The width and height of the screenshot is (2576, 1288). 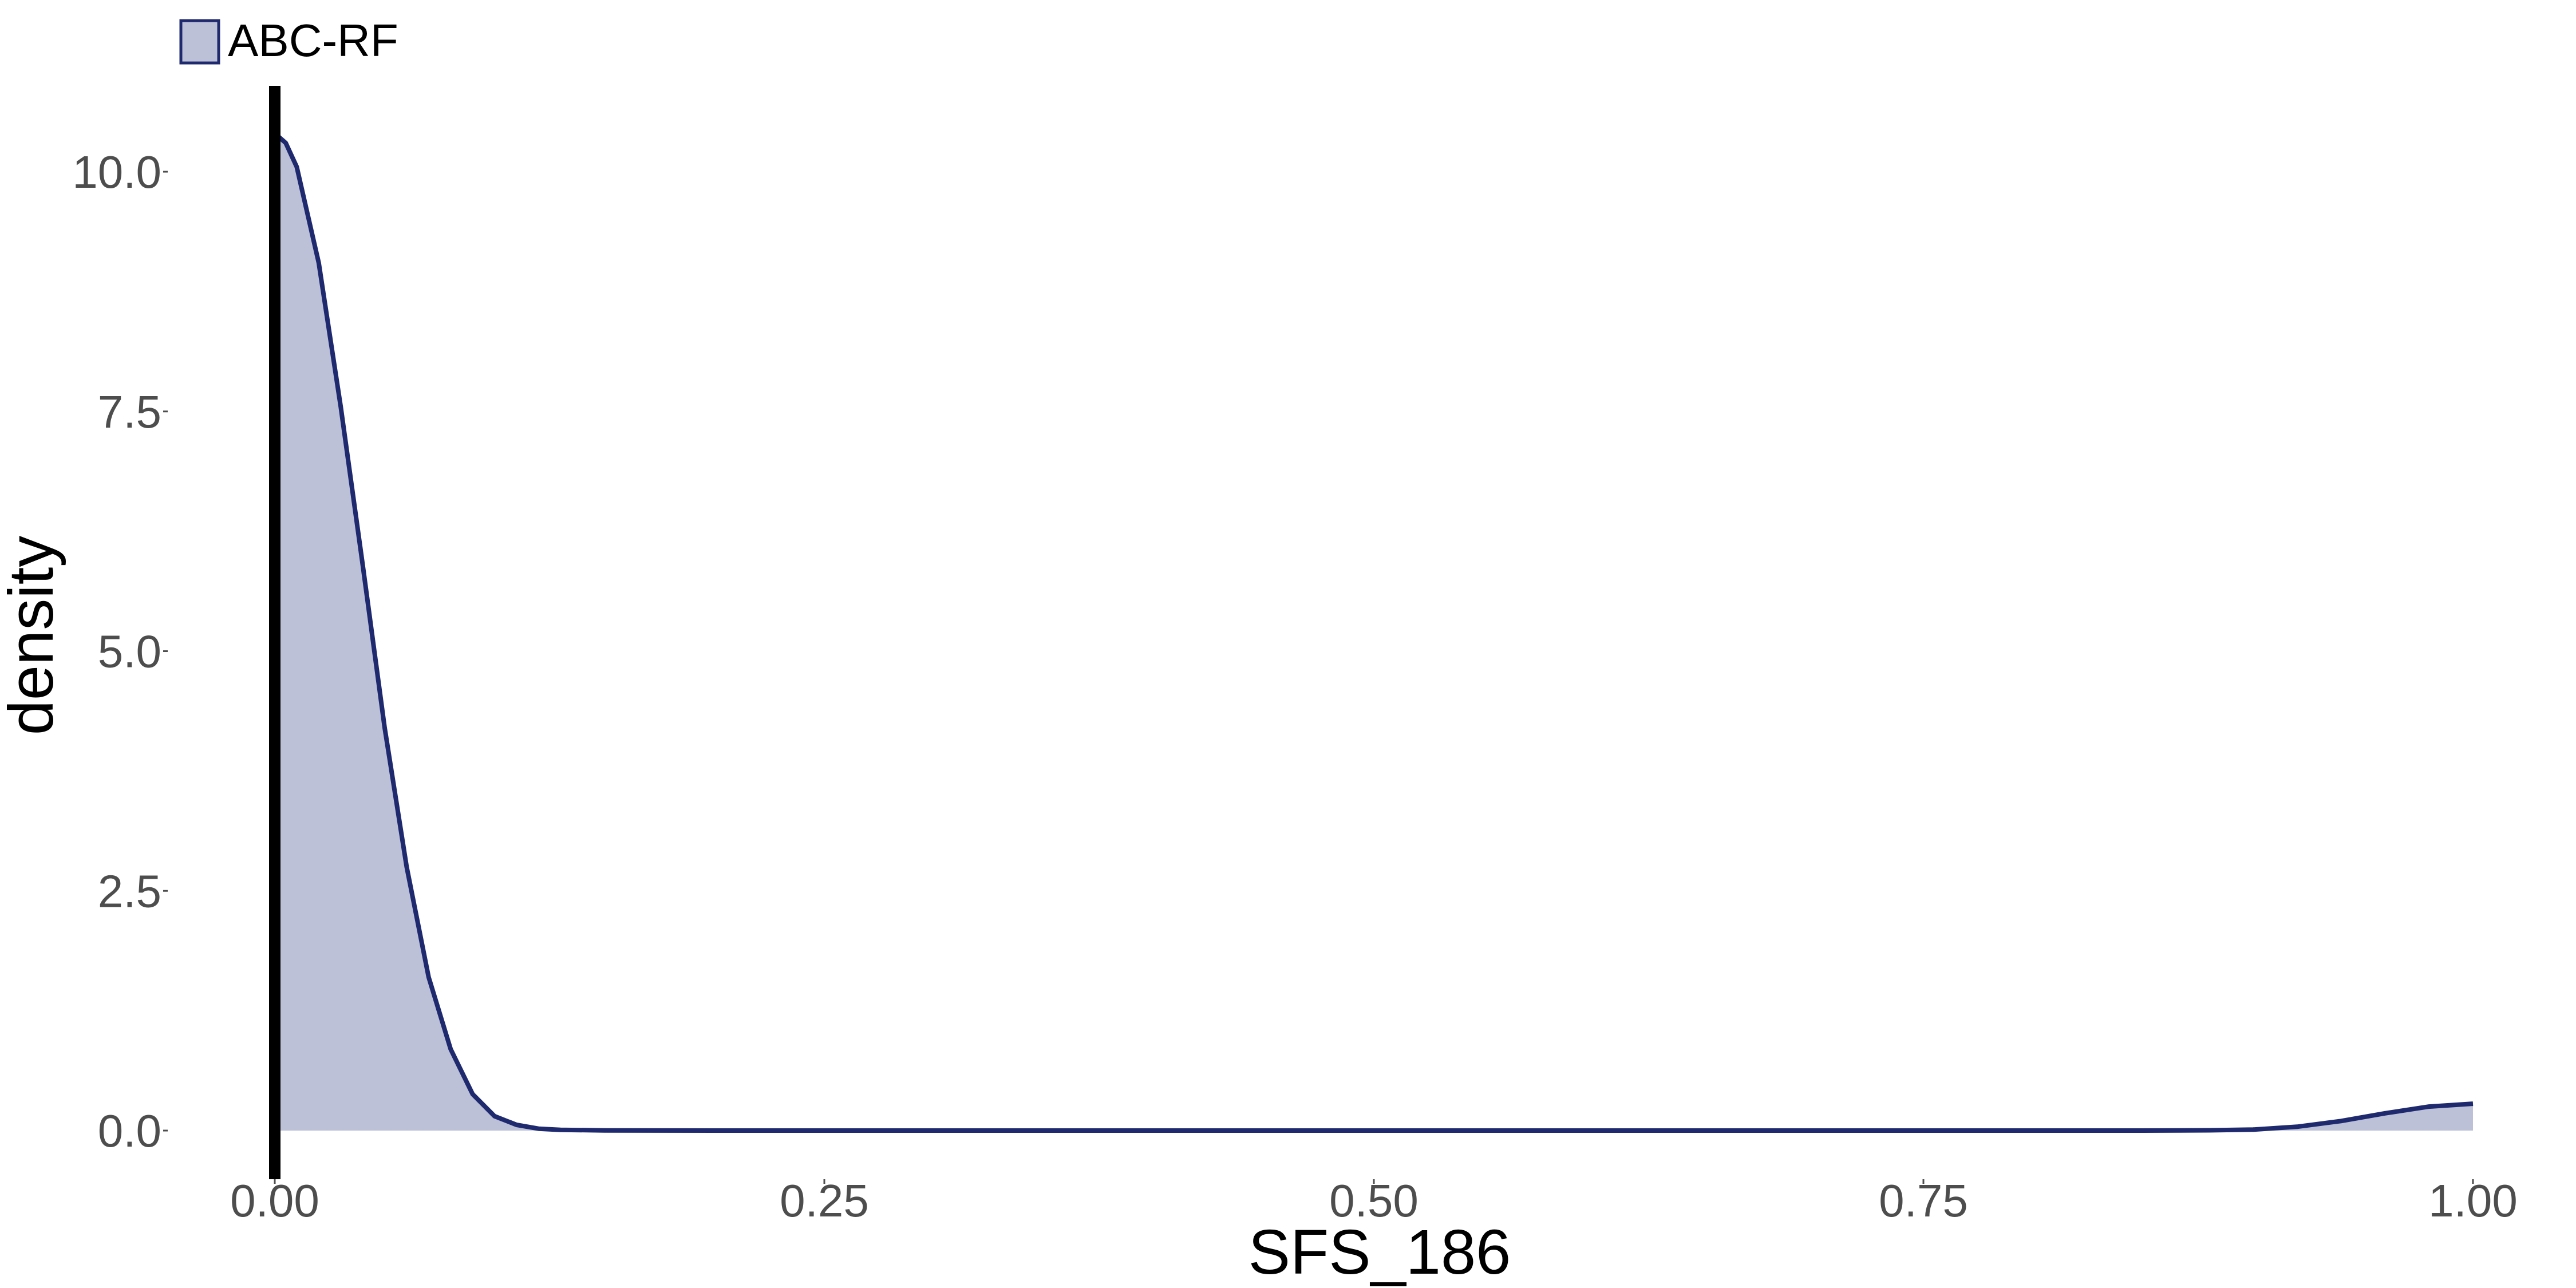 What do you see at coordinates (274, 1200) in the screenshot?
I see `x-tick-label: 0.00` at bounding box center [274, 1200].